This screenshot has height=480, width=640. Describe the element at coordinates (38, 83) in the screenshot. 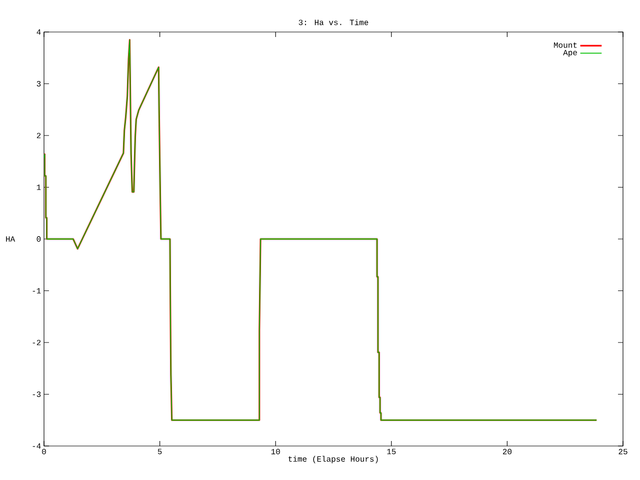

I see `y-tick-label: 3` at that location.